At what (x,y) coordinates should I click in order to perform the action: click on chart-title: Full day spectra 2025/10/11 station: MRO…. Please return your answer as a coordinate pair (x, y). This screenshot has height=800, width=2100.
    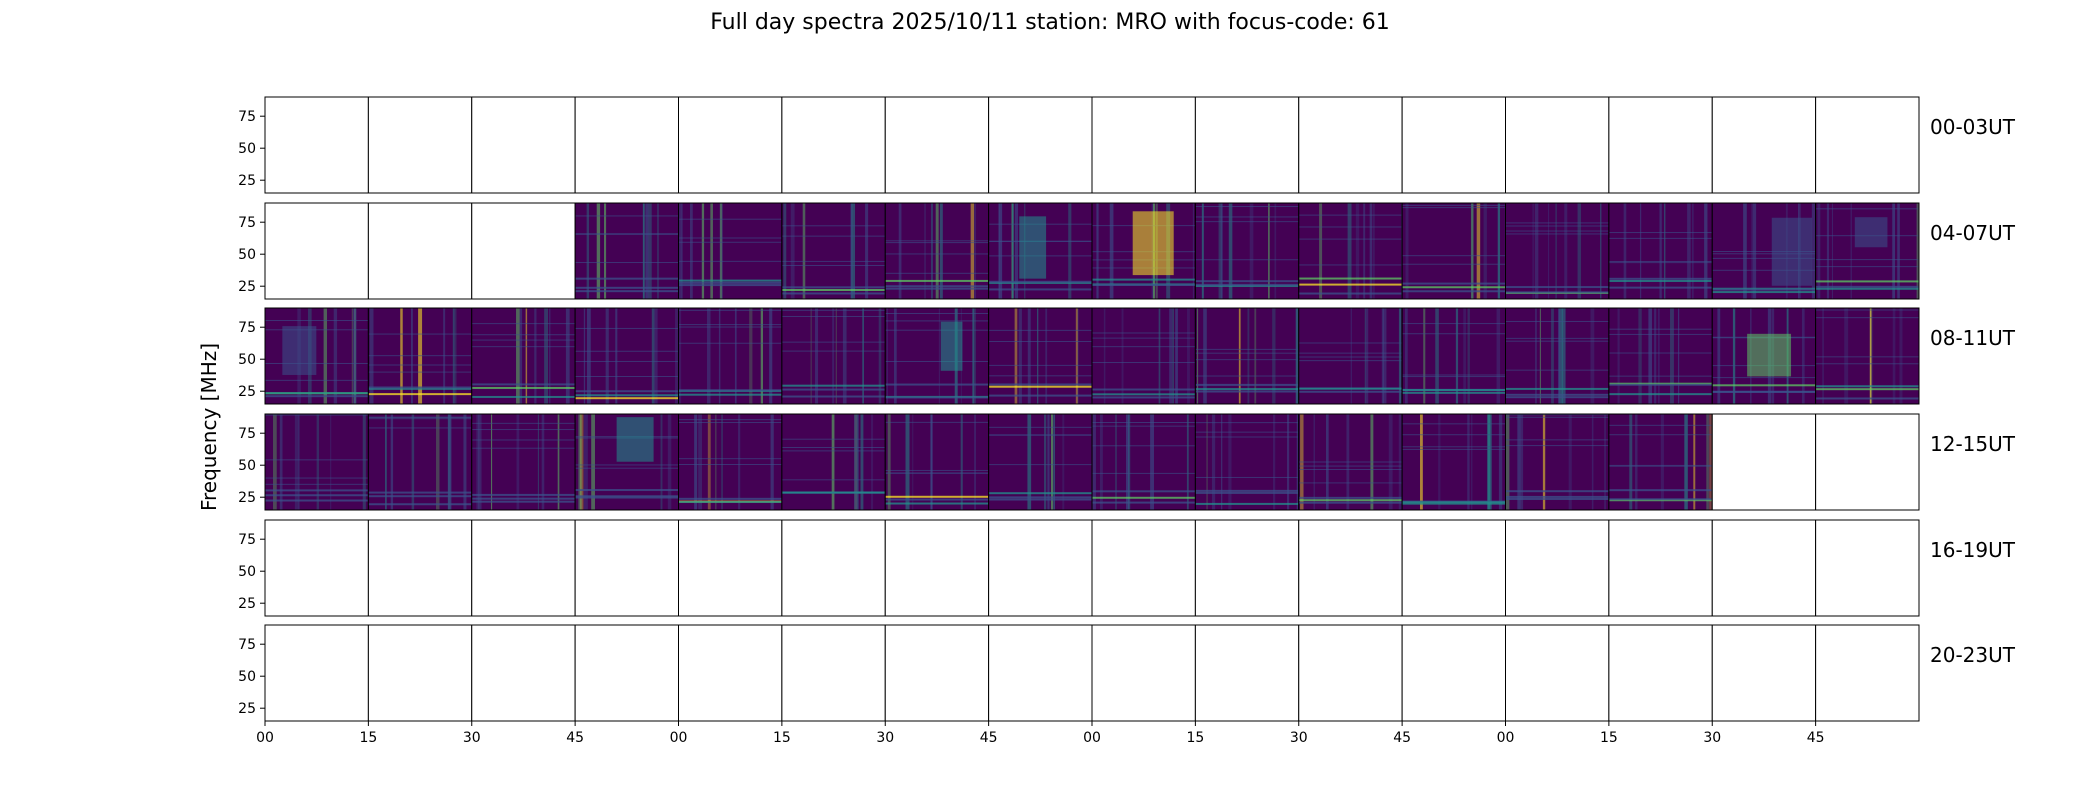
    Looking at the image, I should click on (1050, 22).